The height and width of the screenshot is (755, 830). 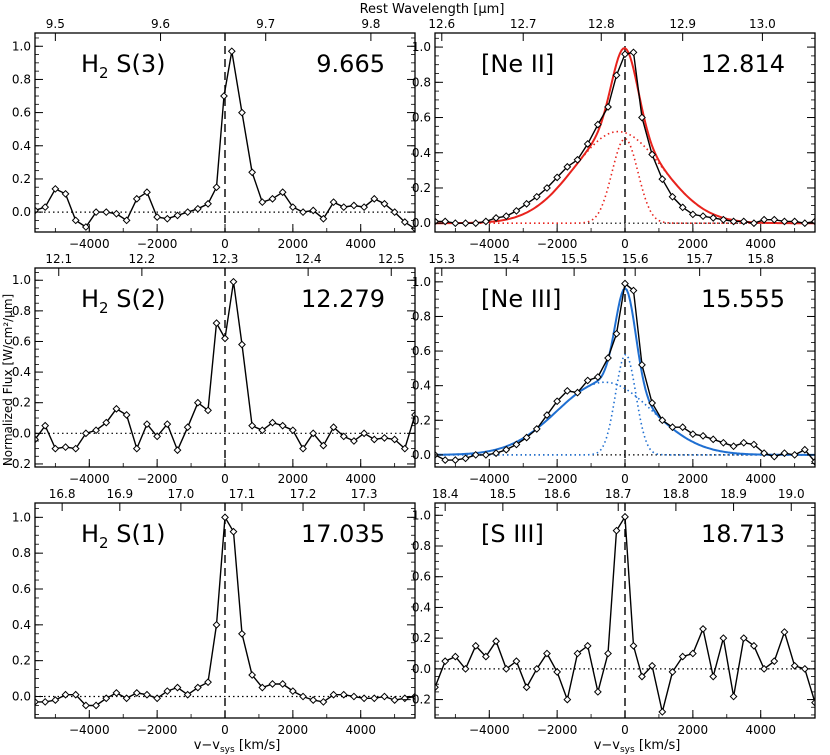 What do you see at coordinates (432, 9) in the screenshot?
I see `top-axis-title: Rest Wavelength [μm]` at bounding box center [432, 9].